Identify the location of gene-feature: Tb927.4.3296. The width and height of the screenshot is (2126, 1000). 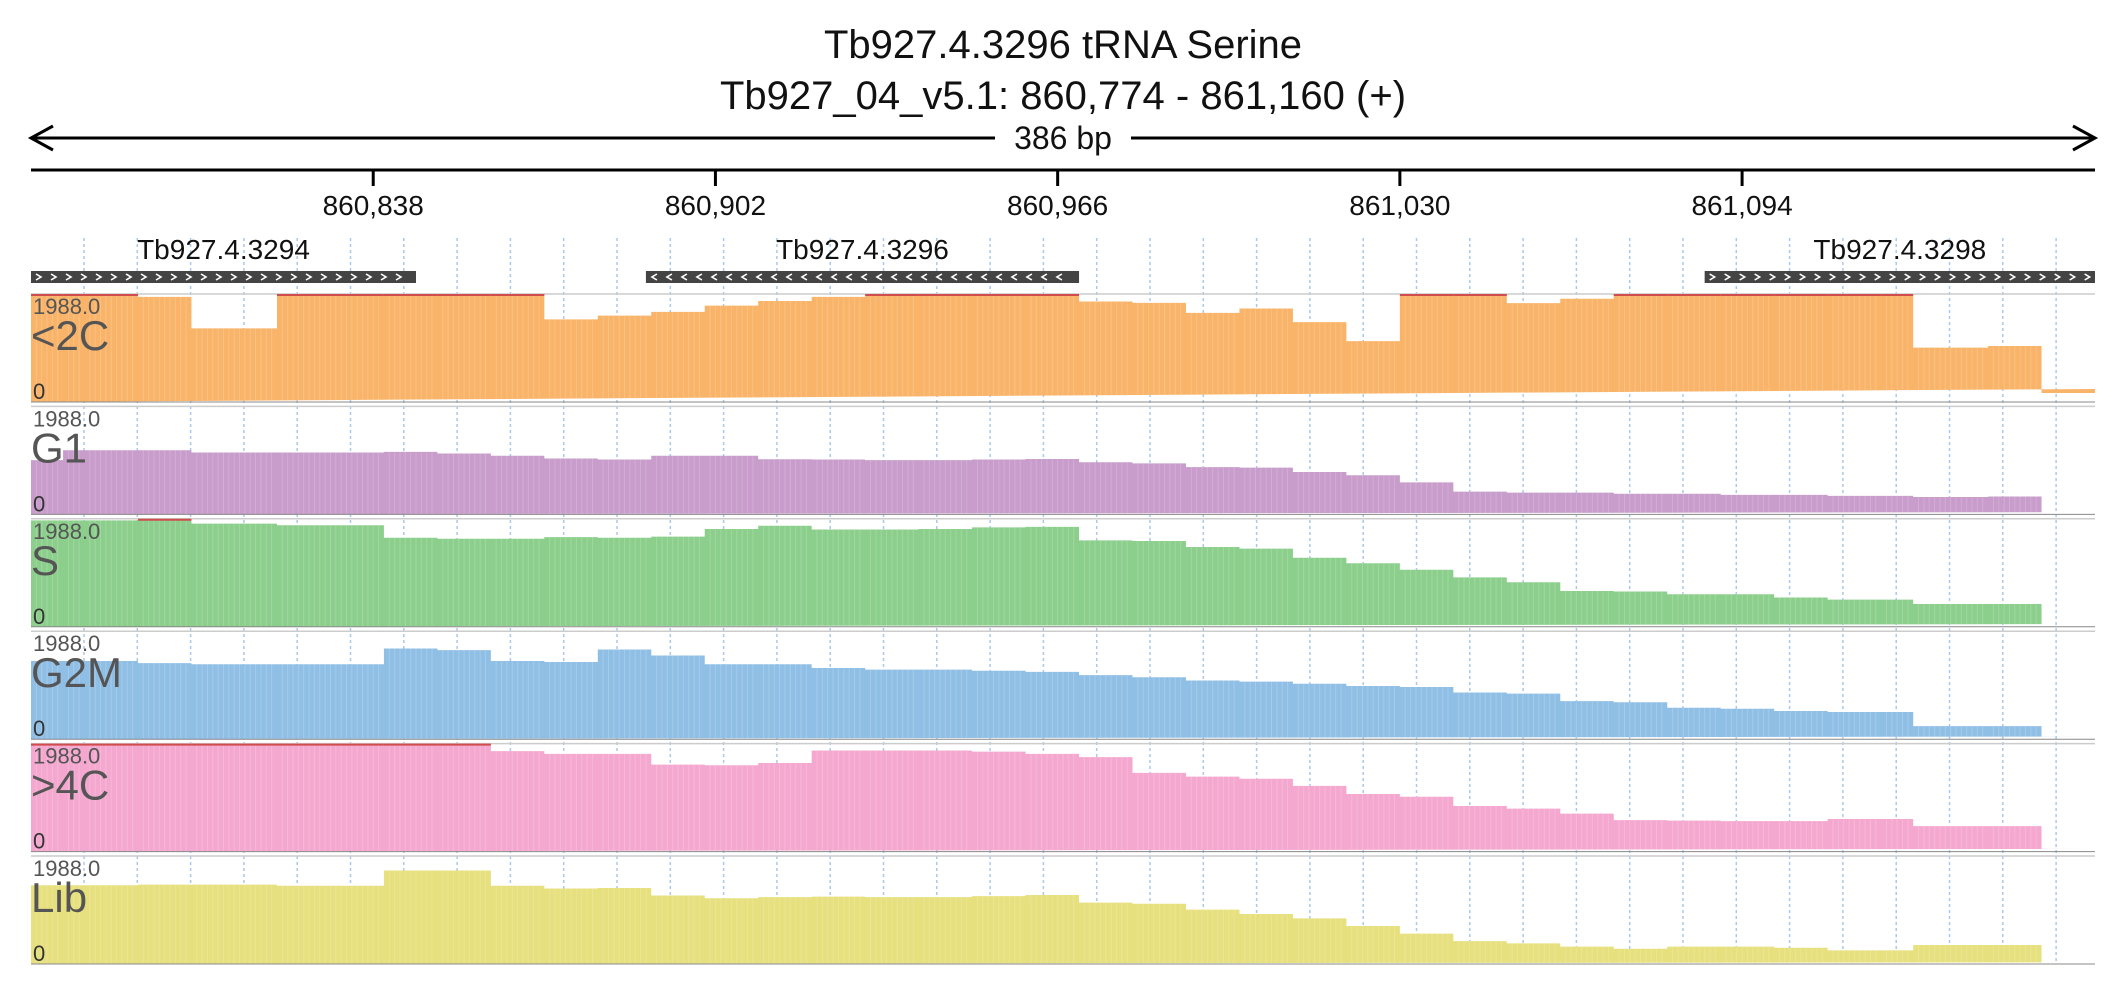
(862, 258).